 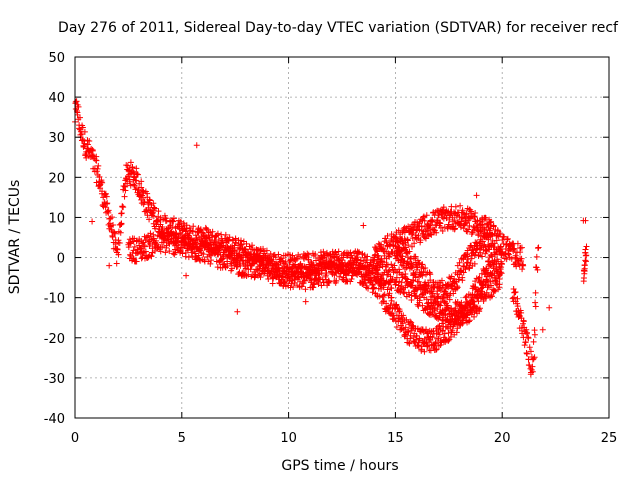 I want to click on y-tick-label: -10, so click(x=54, y=299).